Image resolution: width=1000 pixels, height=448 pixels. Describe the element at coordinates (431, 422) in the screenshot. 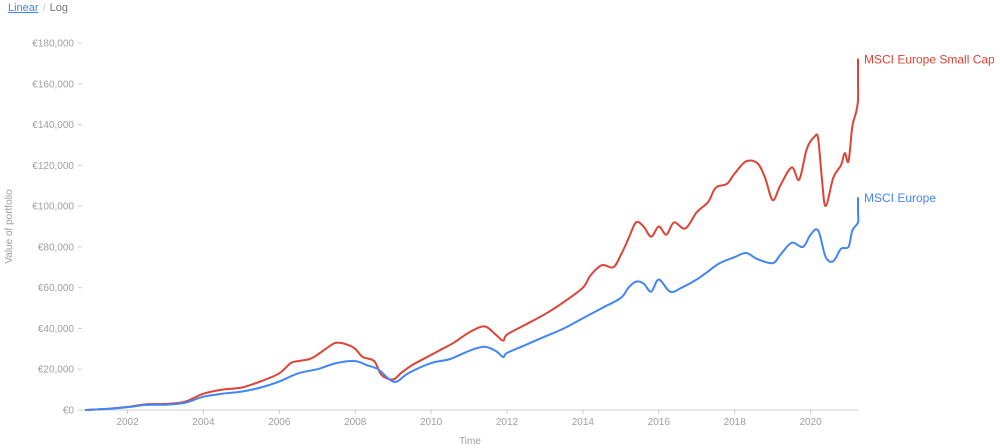

I see `x-tick-label: 2010` at that location.